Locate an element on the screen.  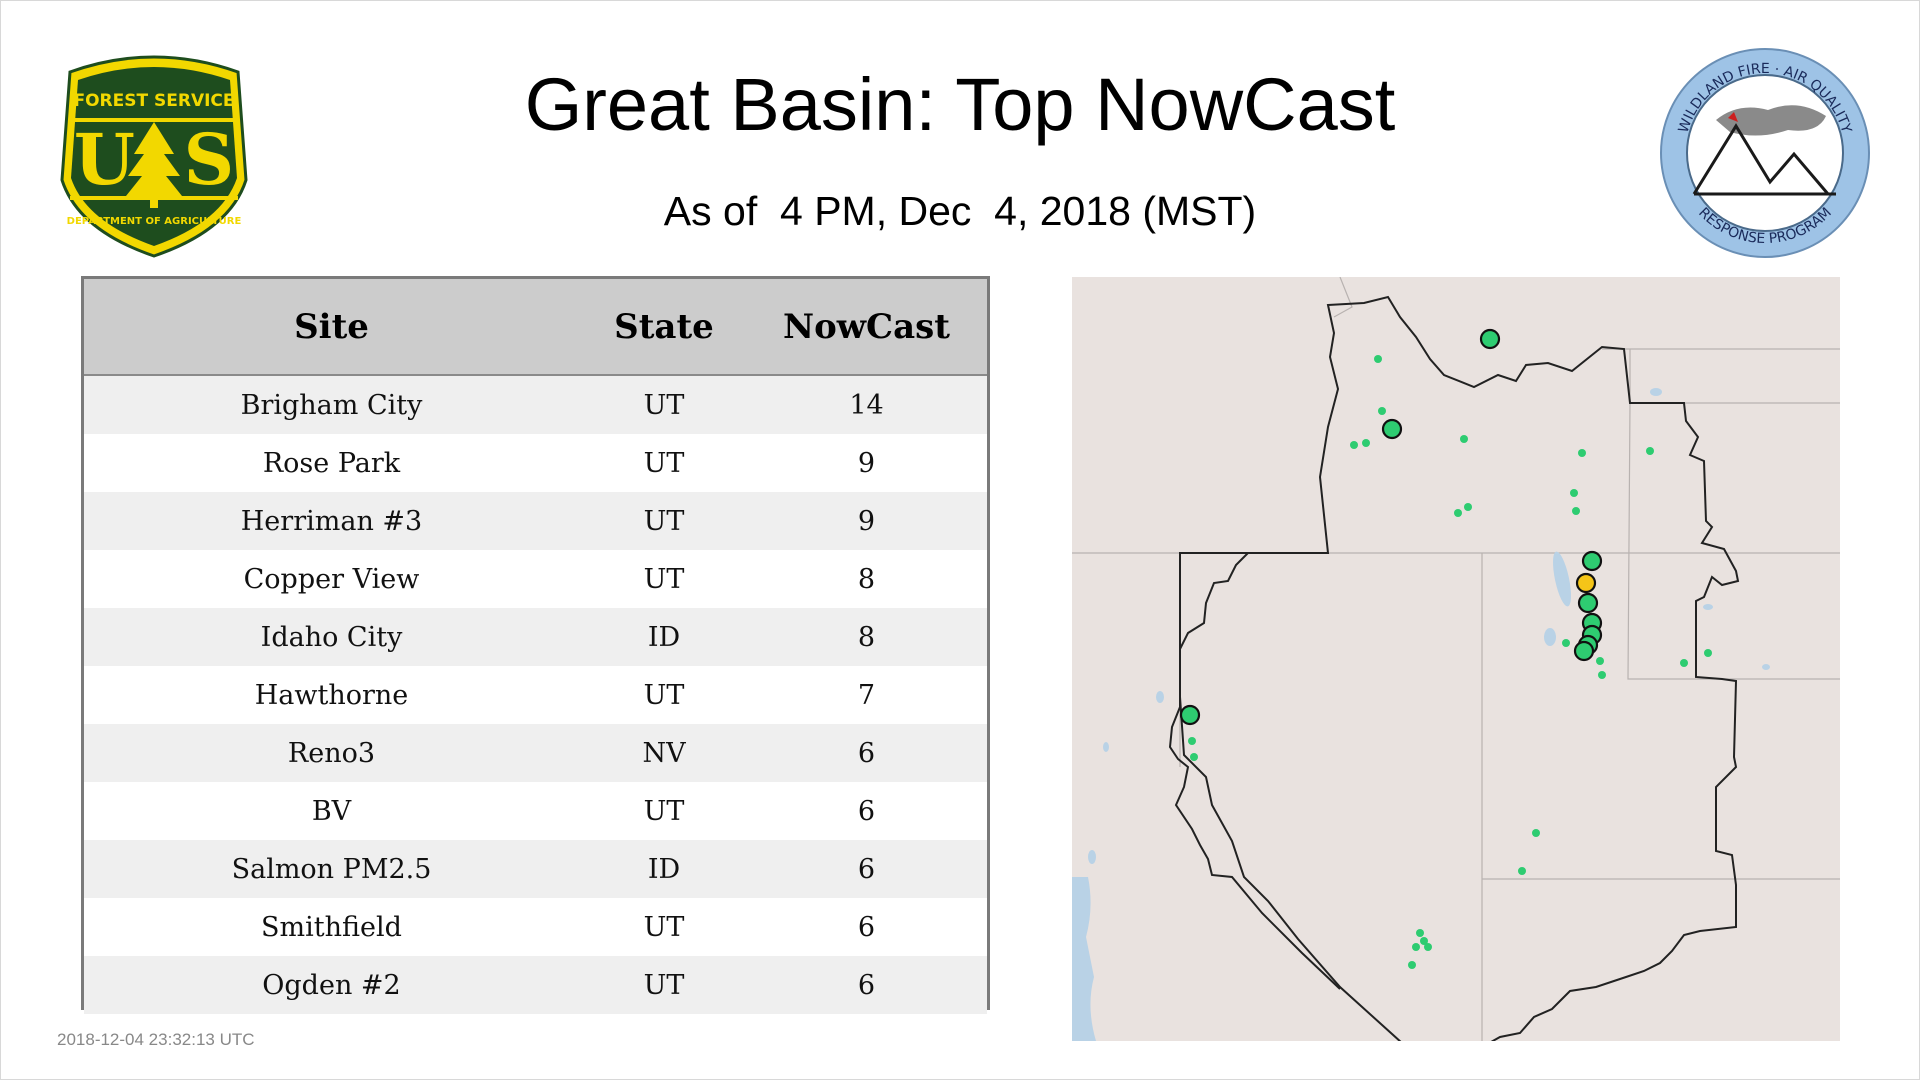
map-ocean is located at coordinates (1084, 959).